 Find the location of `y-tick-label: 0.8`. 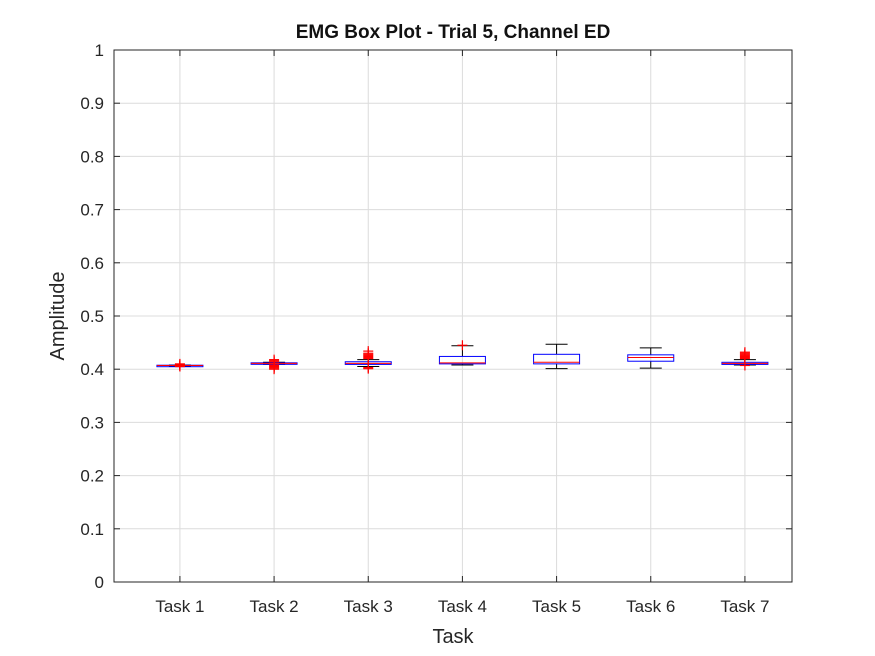

y-tick-label: 0.8 is located at coordinates (92, 156).